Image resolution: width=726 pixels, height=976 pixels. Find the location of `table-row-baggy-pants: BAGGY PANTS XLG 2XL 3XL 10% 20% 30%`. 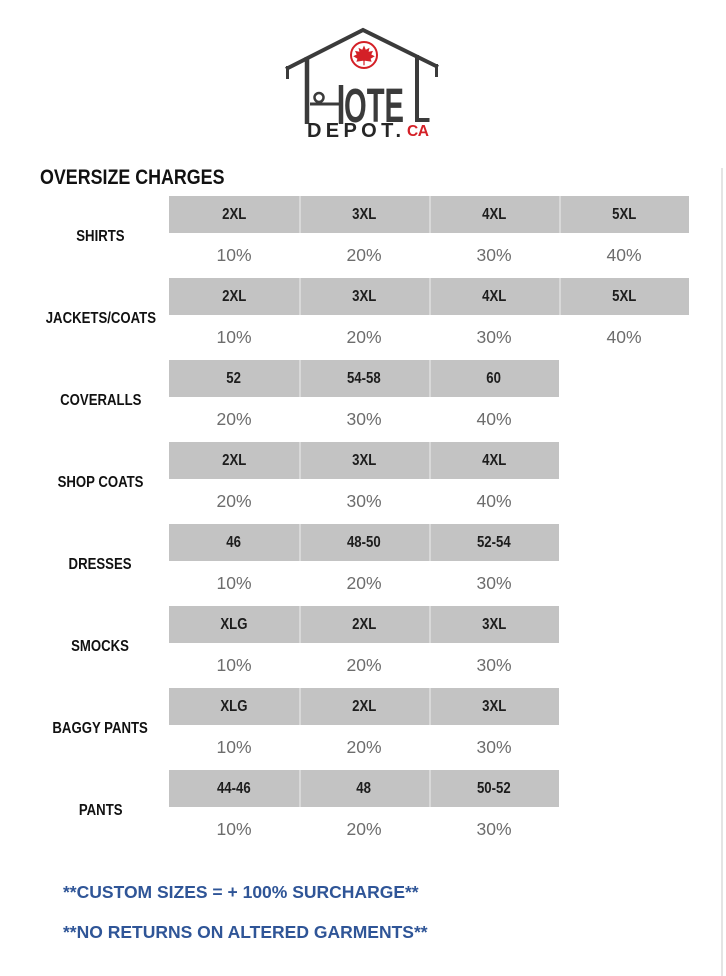

table-row-baggy-pants: BAGGY PANTS XLG 2XL 3XL 10% 20% 30% is located at coordinates (363, 729).